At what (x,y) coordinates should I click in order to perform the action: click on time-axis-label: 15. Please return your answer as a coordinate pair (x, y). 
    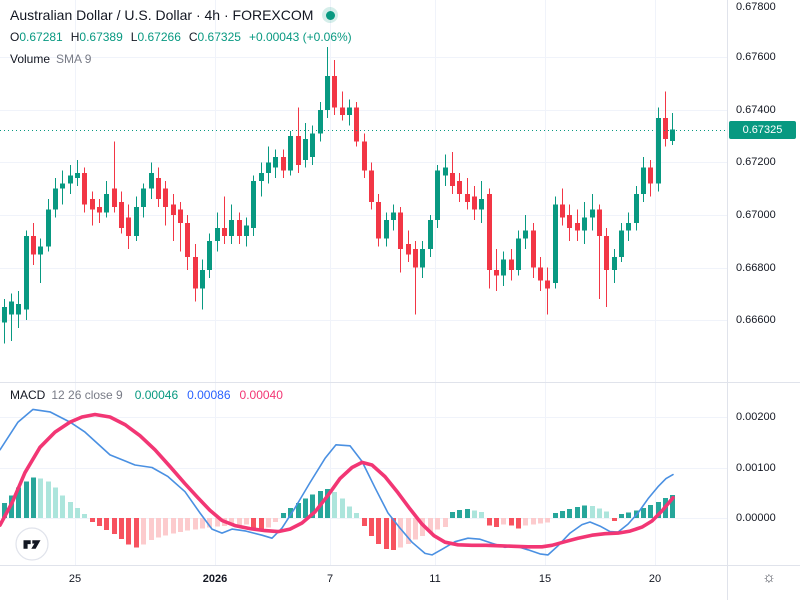
    Looking at the image, I should click on (545, 579).